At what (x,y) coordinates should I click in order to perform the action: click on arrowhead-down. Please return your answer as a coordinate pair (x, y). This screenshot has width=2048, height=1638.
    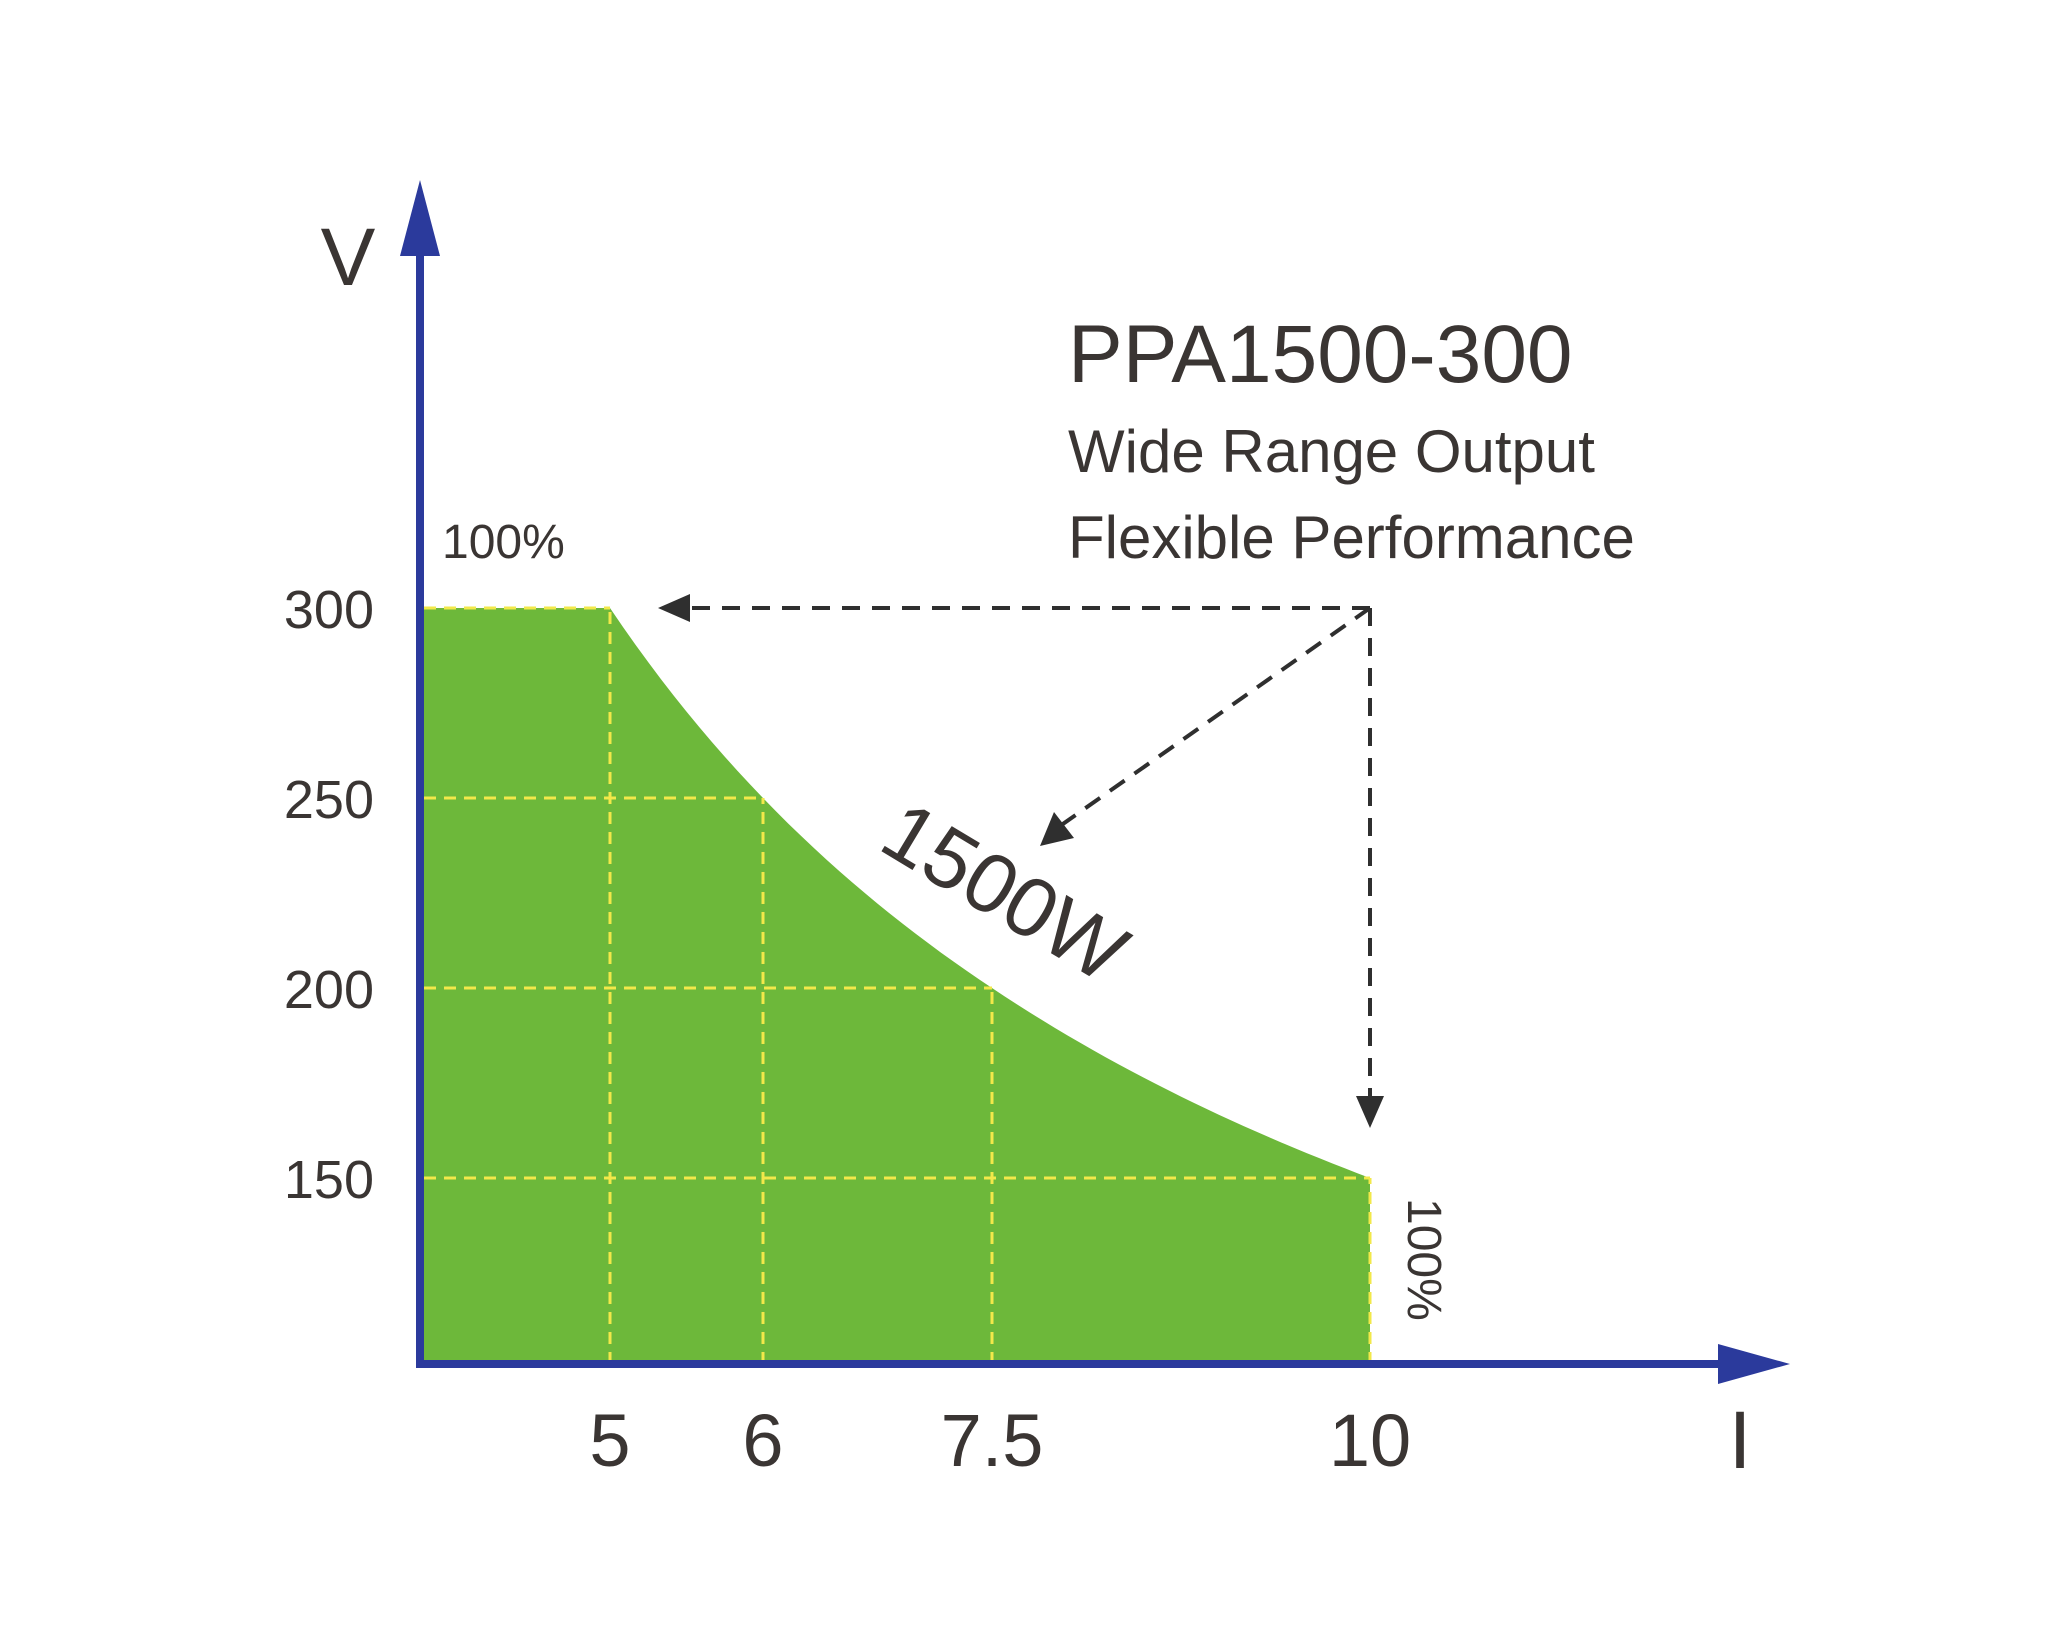
    Looking at the image, I should click on (1370, 1112).